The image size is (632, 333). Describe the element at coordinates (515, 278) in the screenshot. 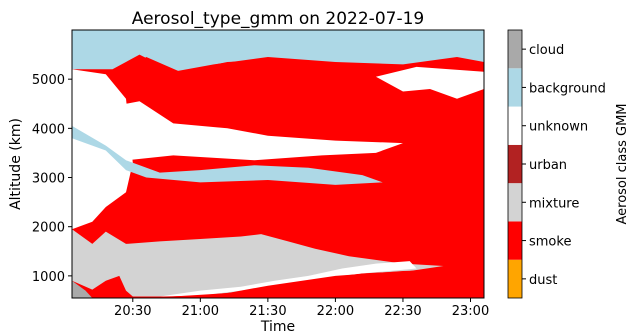

I see `colorbar-swatch-dust` at that location.